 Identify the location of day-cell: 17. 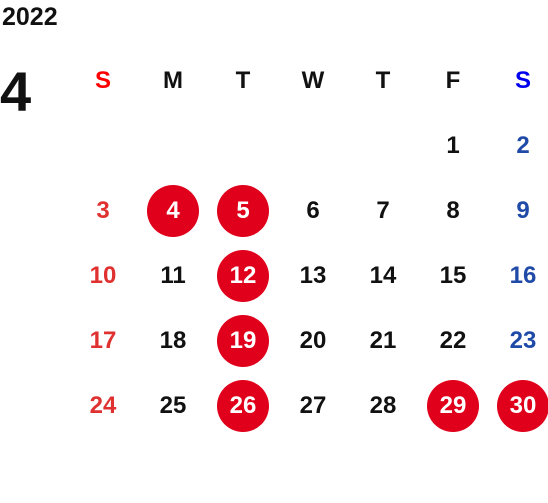
(103, 340).